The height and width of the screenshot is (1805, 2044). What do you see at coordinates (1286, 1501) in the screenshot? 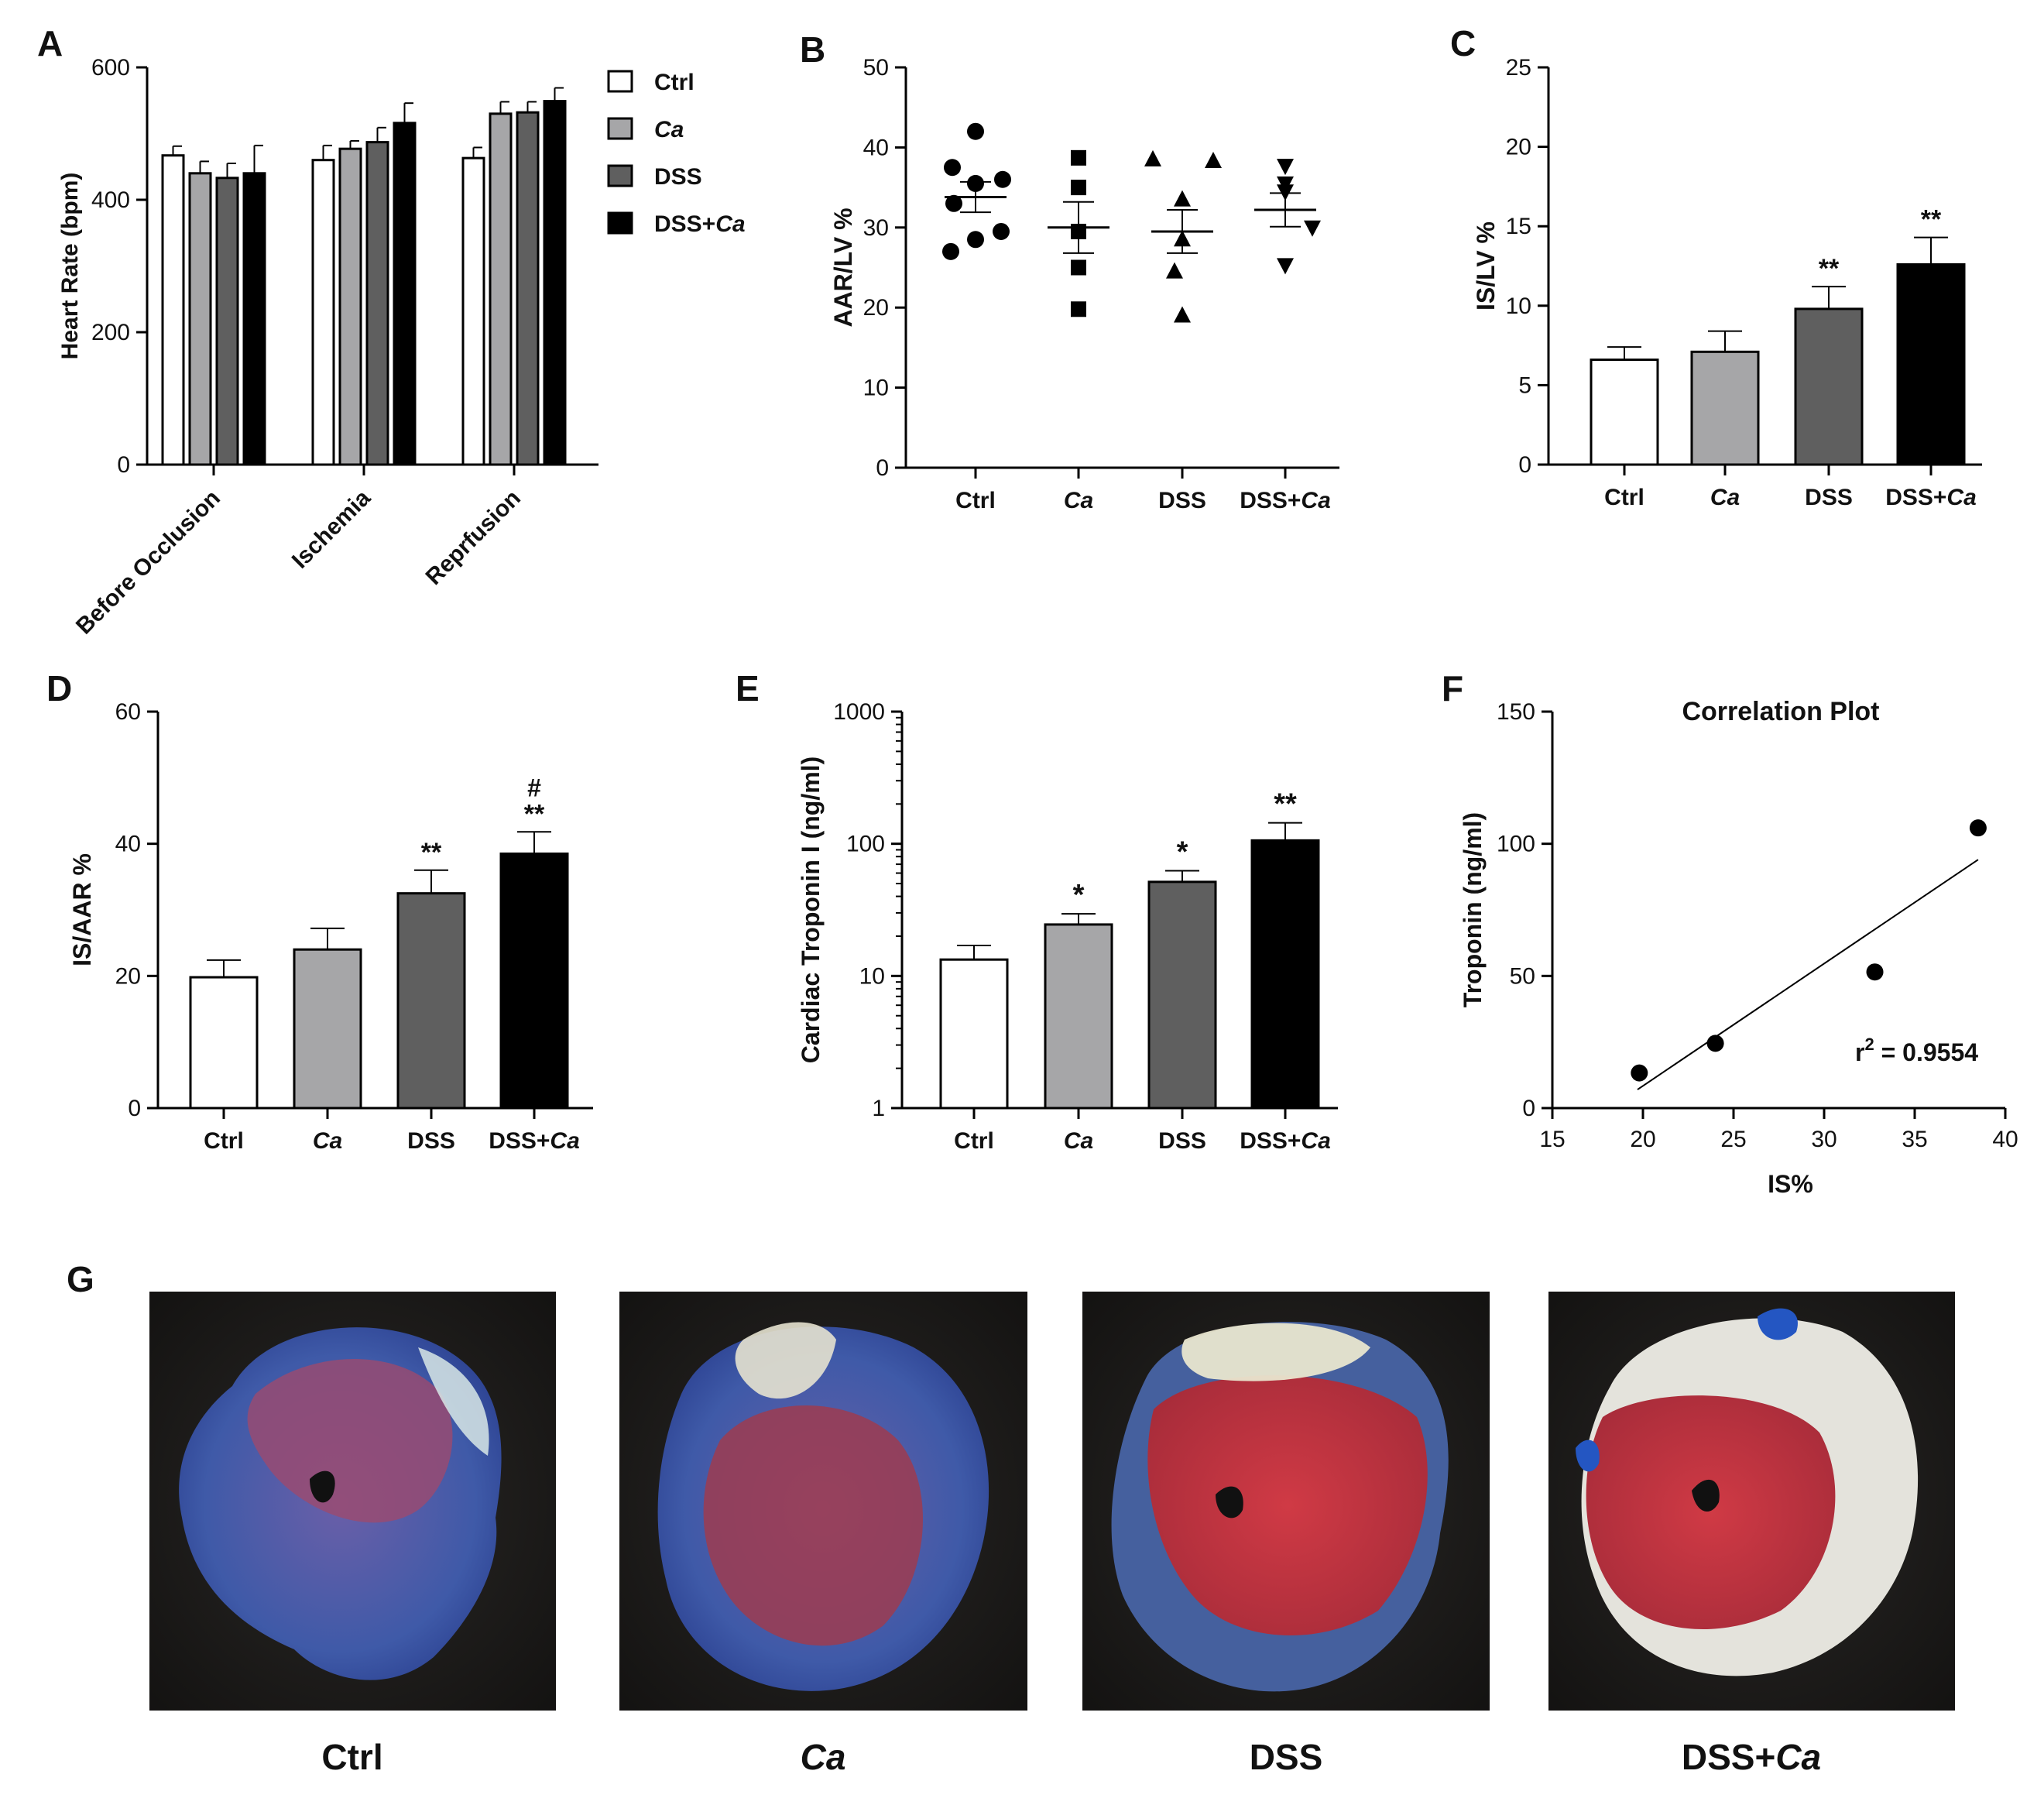
I see `photo-dss` at bounding box center [1286, 1501].